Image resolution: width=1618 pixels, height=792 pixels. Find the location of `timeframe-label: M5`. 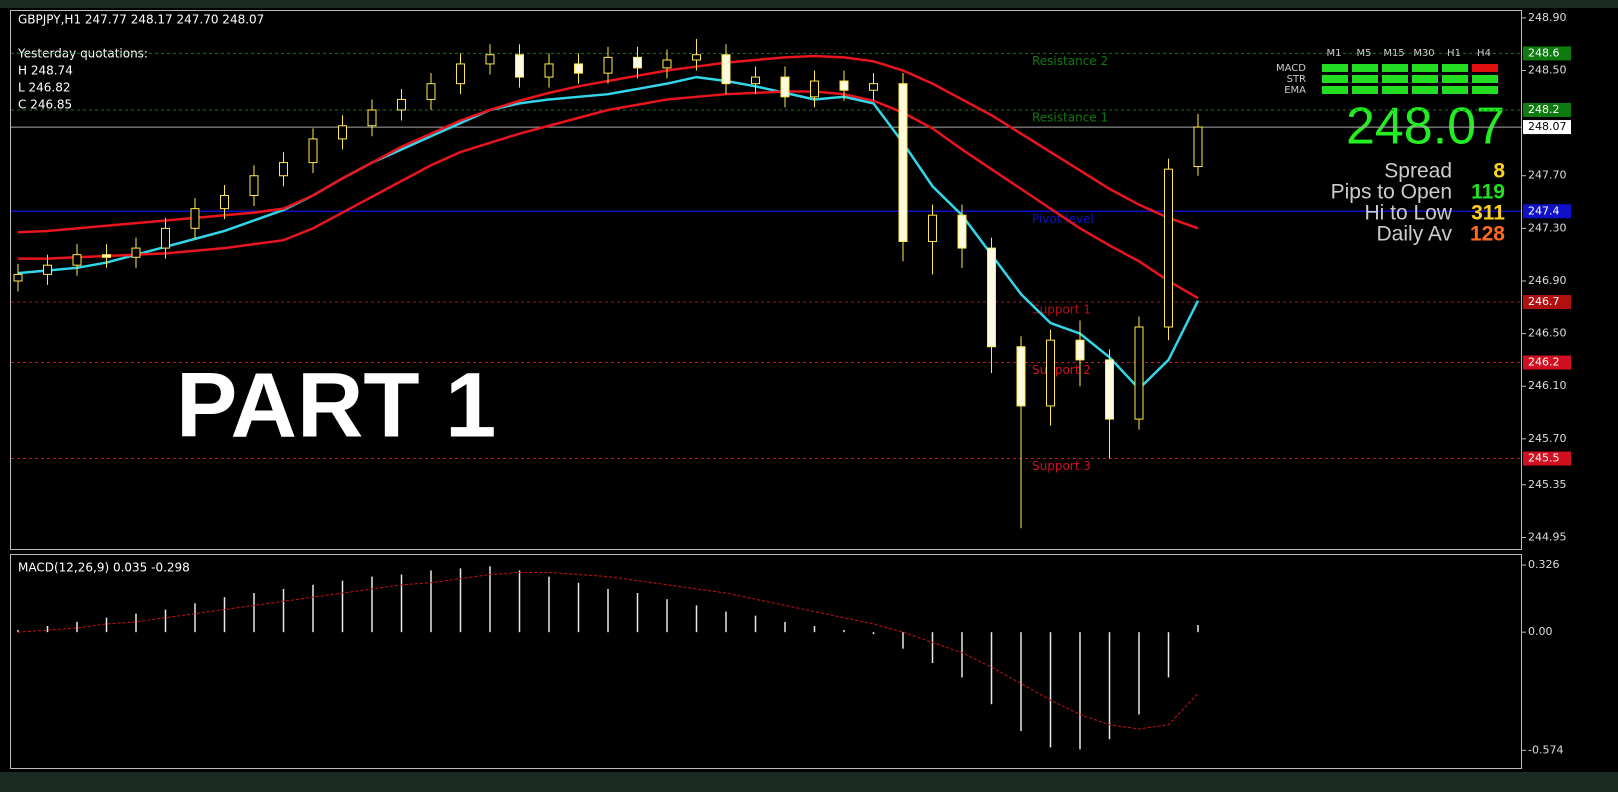

timeframe-label: M5 is located at coordinates (1364, 53).